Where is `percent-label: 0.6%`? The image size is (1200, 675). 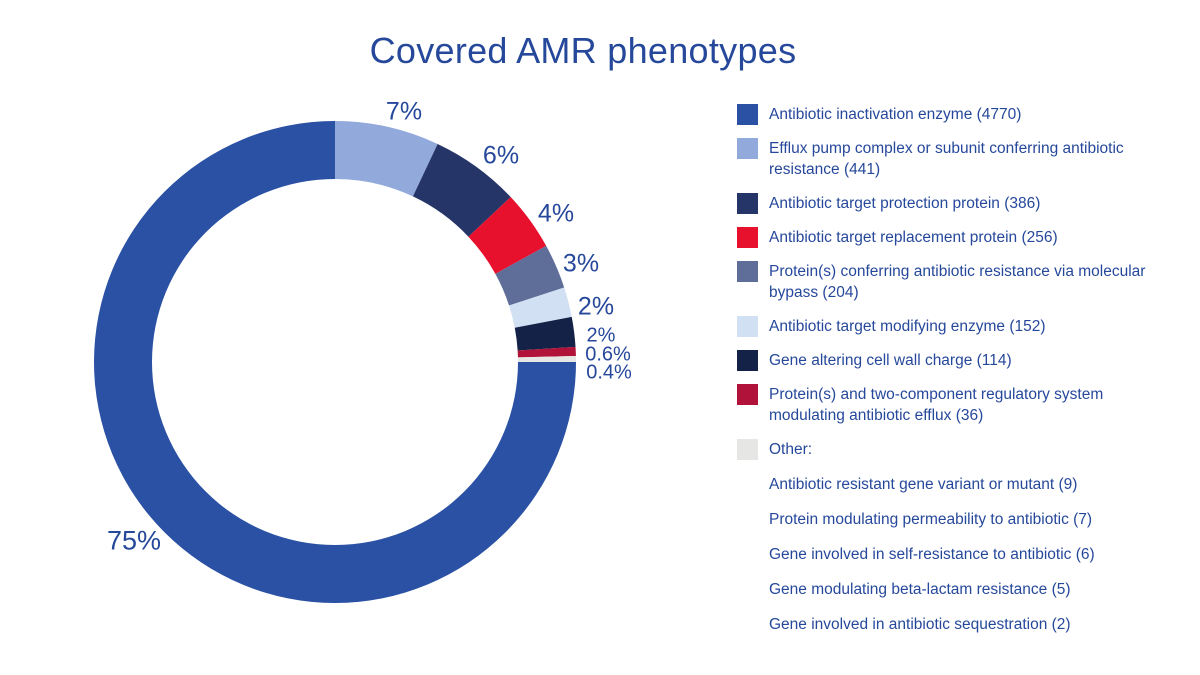
percent-label: 0.6% is located at coordinates (608, 354).